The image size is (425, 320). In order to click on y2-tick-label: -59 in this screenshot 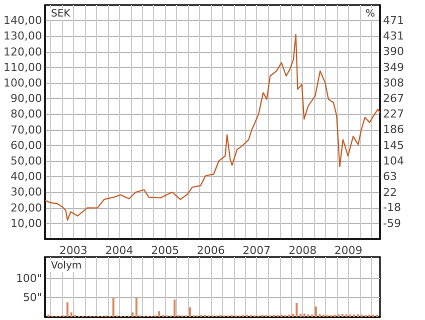, I will do `click(392, 223)`.